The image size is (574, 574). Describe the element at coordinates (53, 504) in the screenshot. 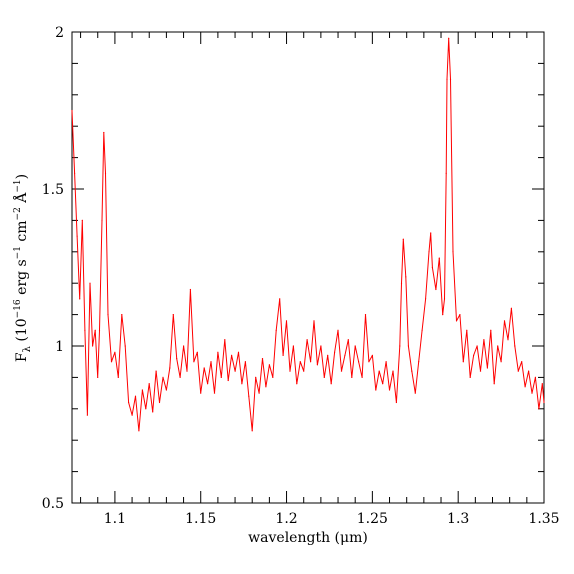

I see `y-tick-label: 0.5` at that location.